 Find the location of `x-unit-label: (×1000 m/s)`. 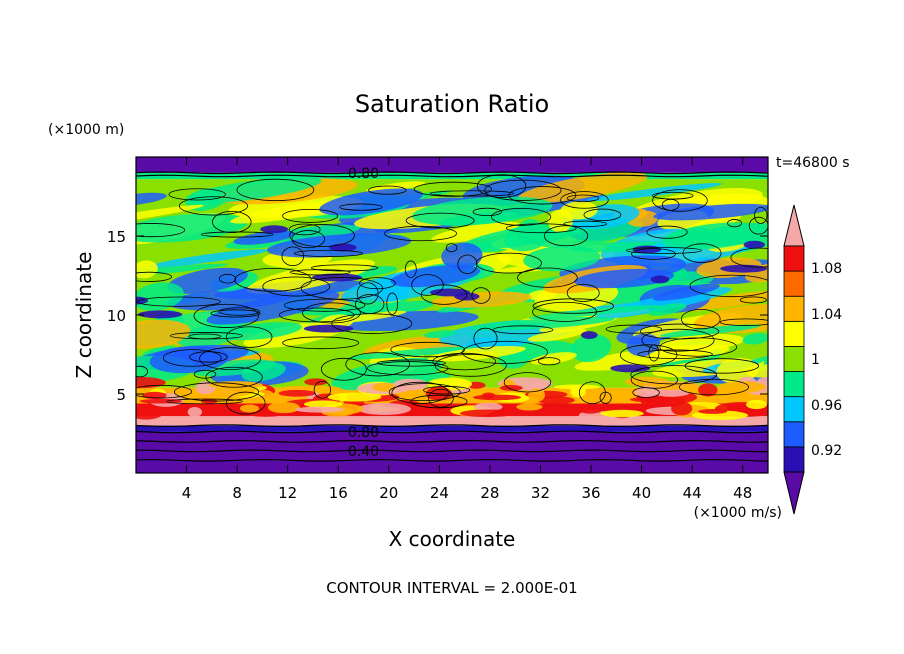

x-unit-label: (×1000 m/s) is located at coordinates (738, 513).